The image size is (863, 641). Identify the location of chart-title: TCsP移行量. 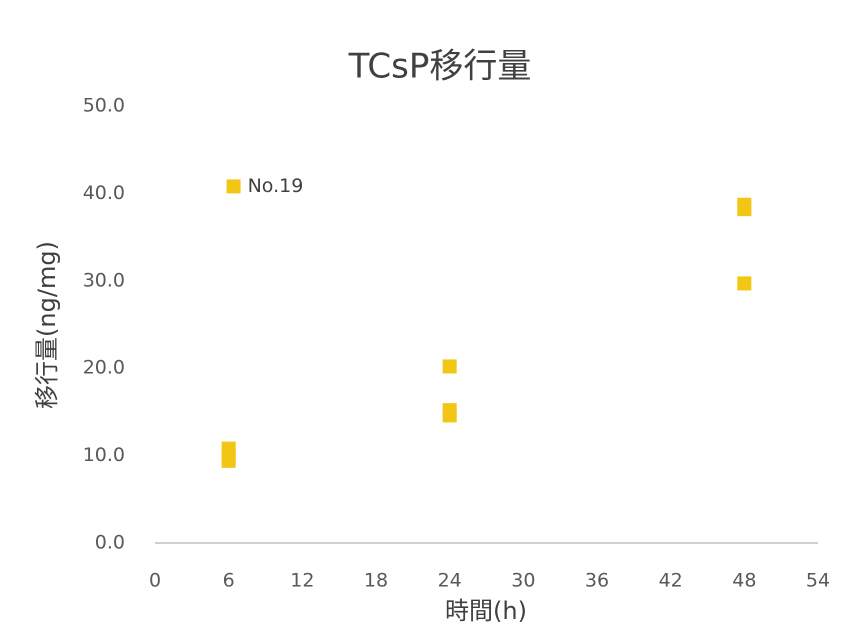
(440, 67).